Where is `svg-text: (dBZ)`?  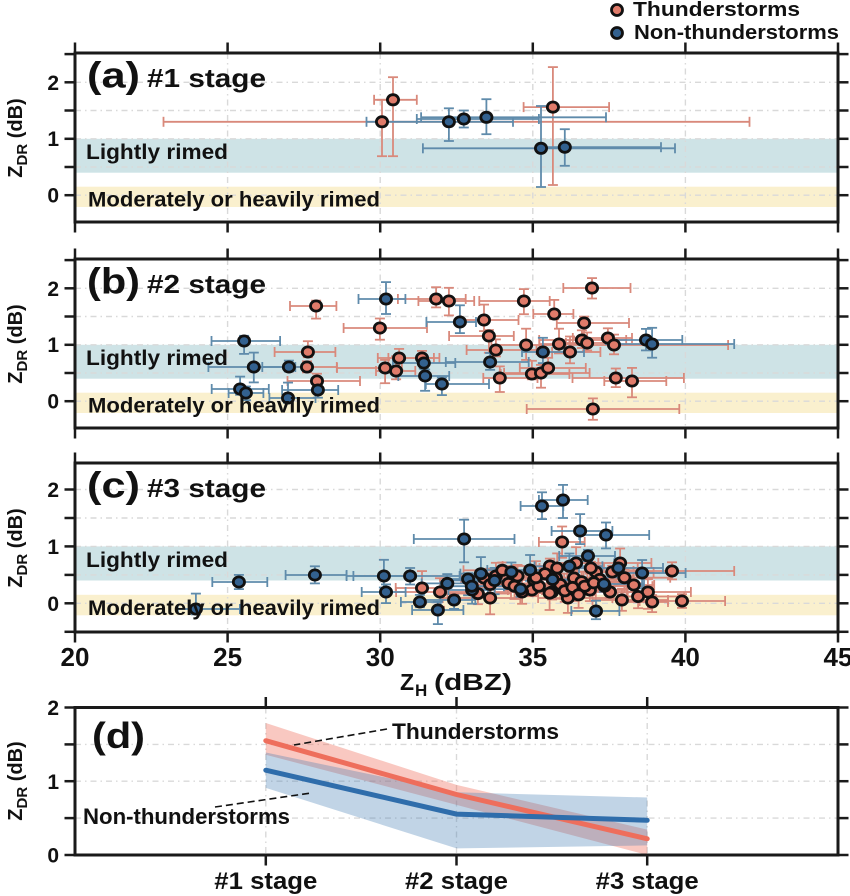
svg-text: (dBZ) is located at coordinates (473, 682).